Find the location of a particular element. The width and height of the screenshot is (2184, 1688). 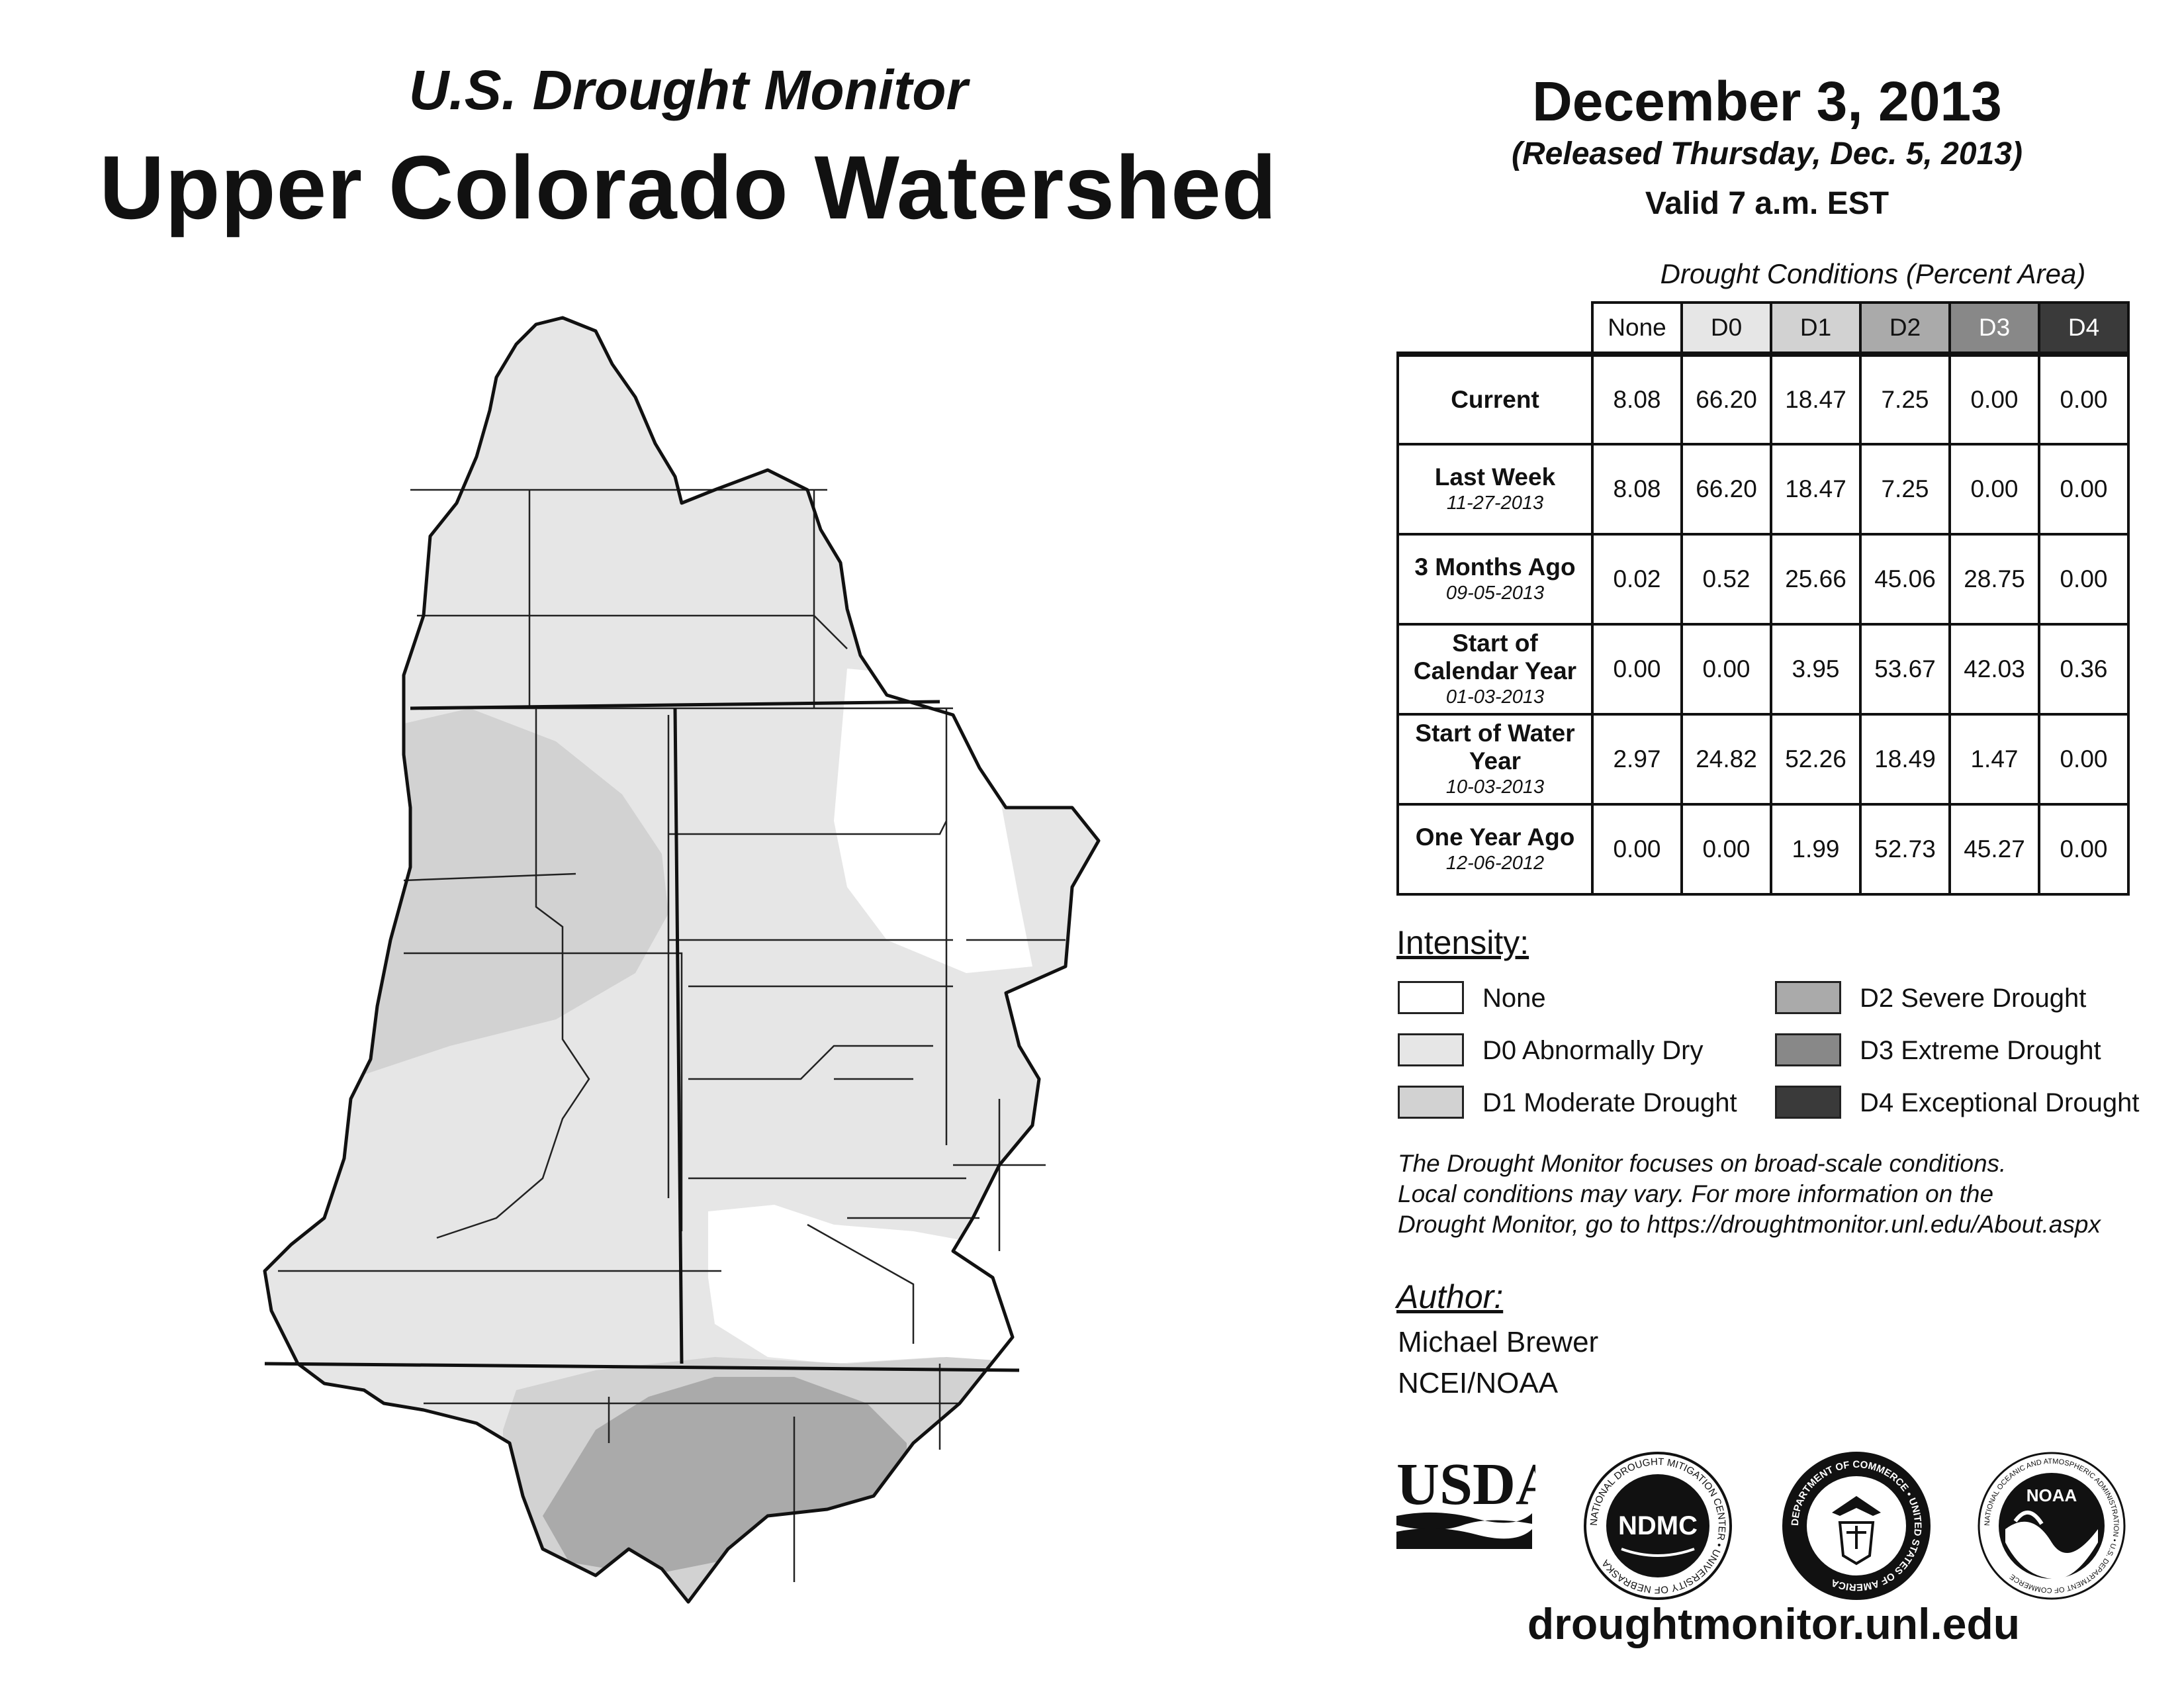

row-label: Last Week 11-27-2013 is located at coordinates (1495, 489).